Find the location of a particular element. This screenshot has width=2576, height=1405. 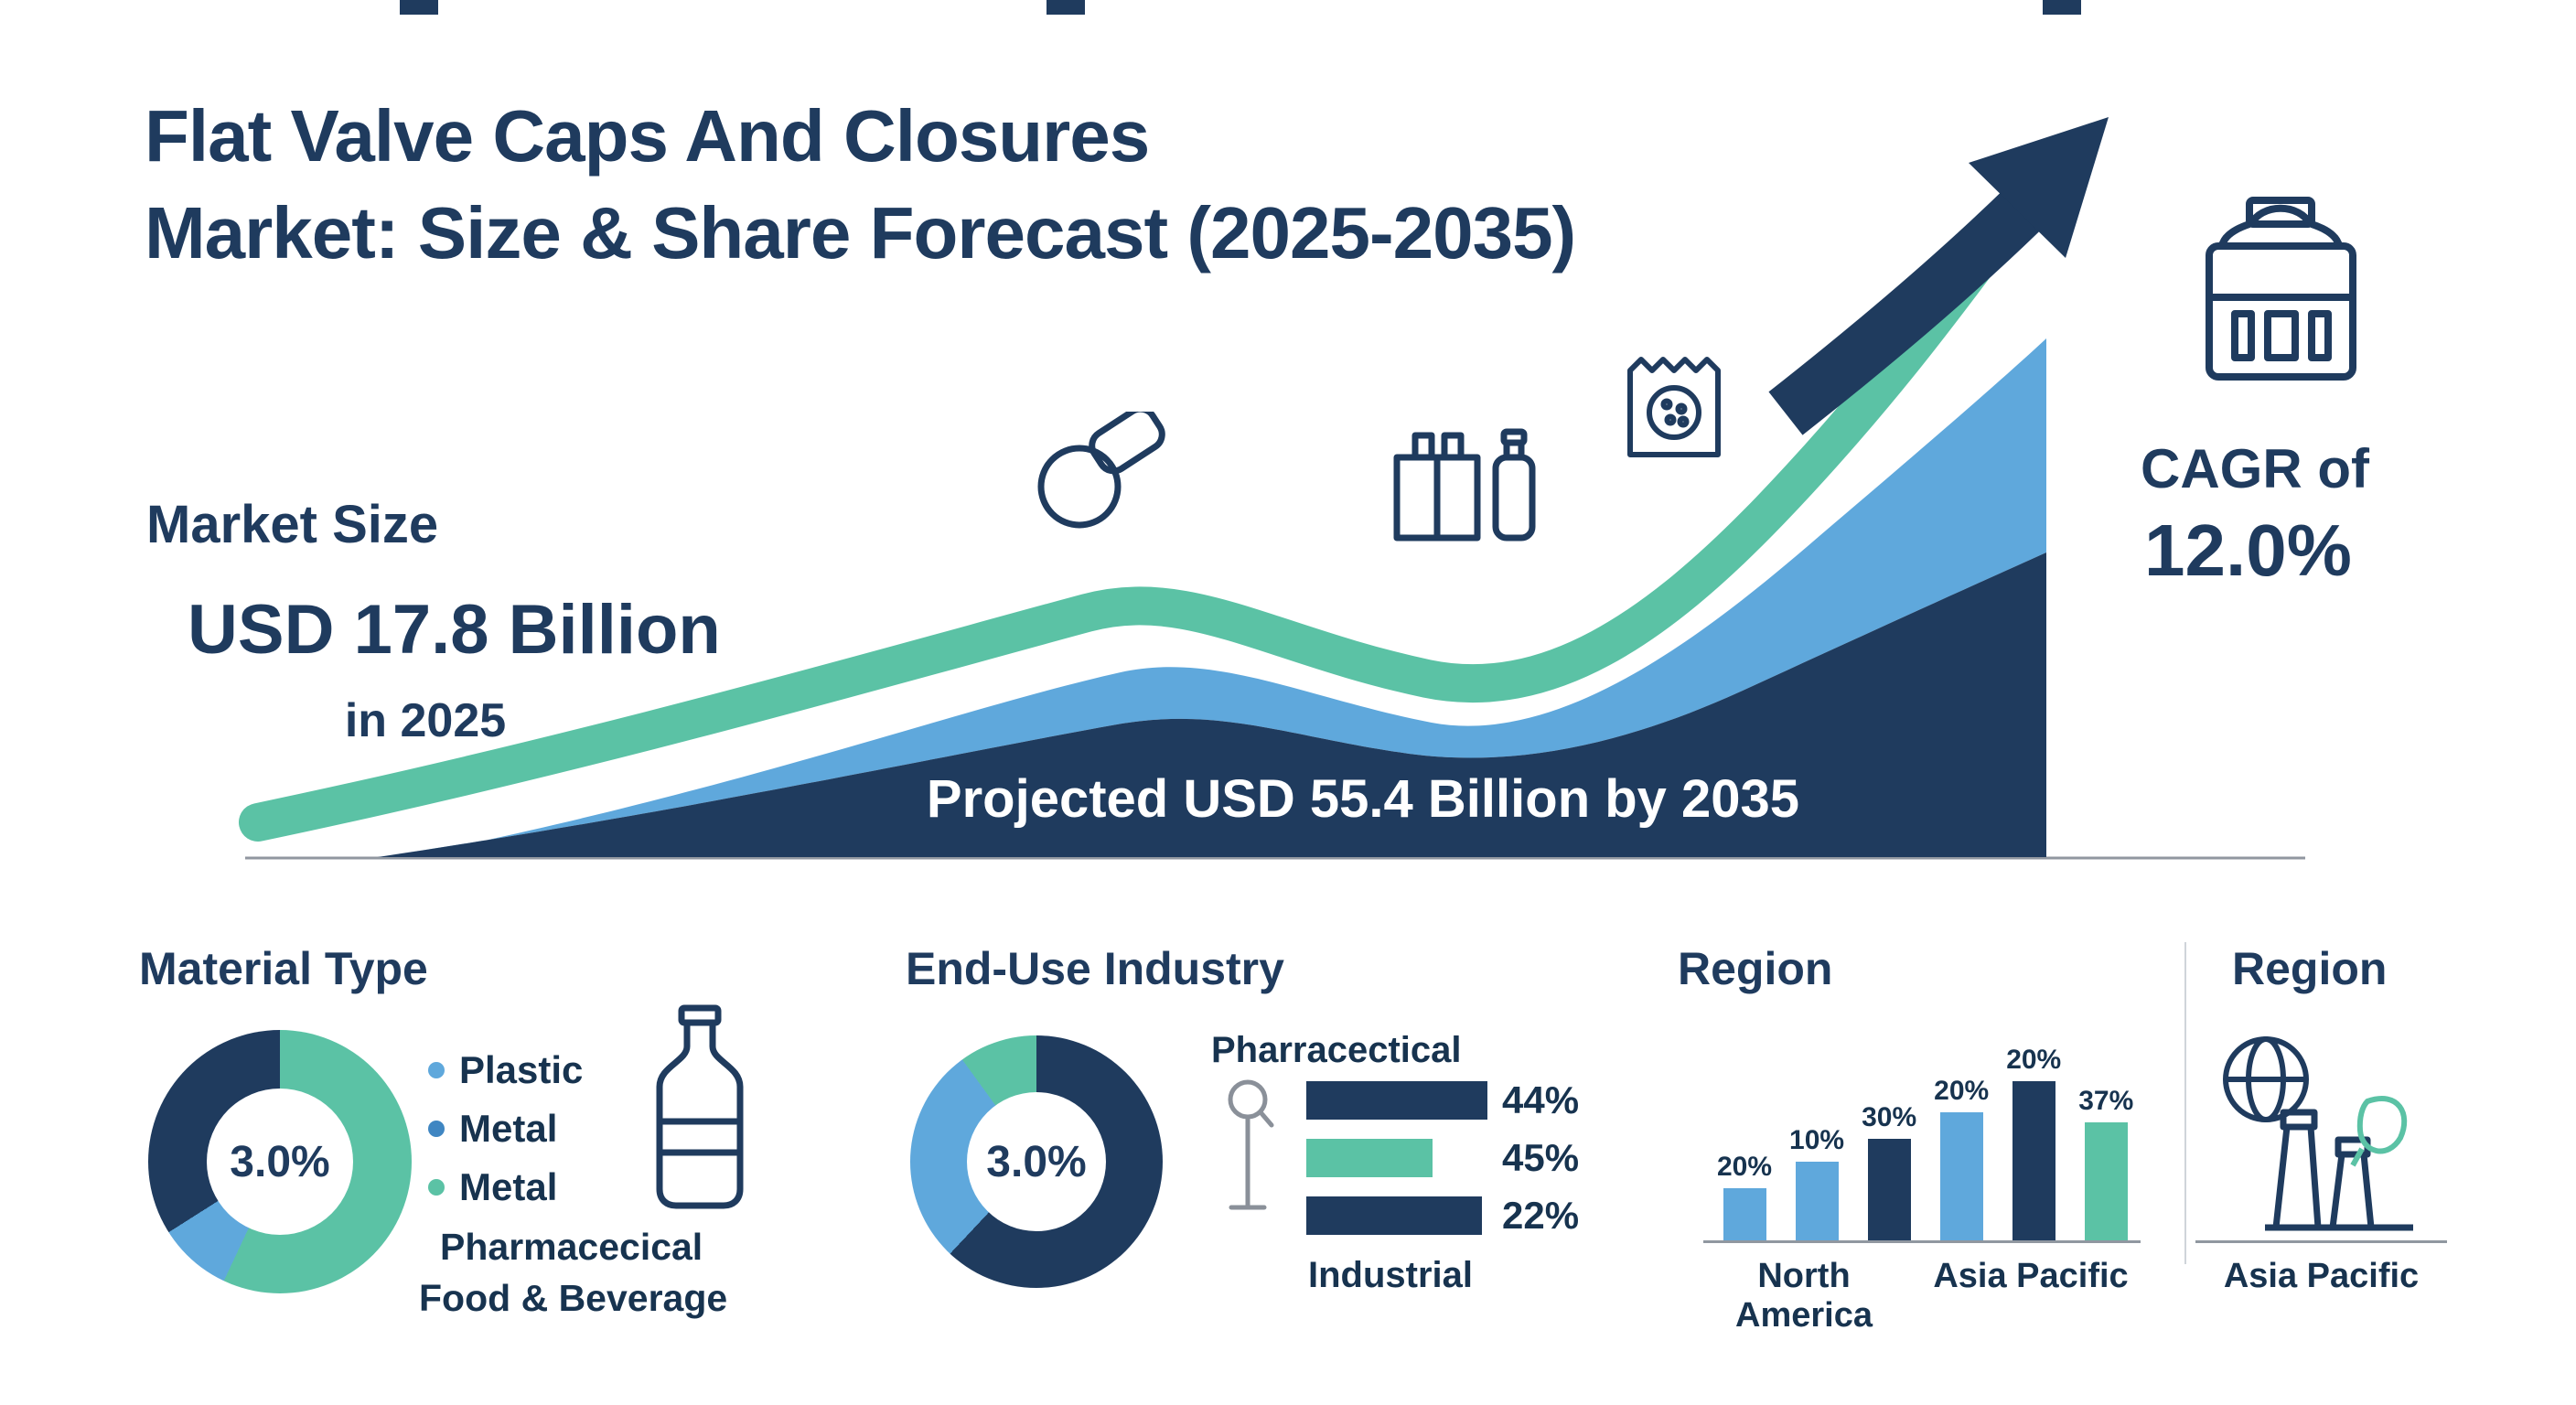

end-use-donut: 3.0% is located at coordinates (1036, 1161).